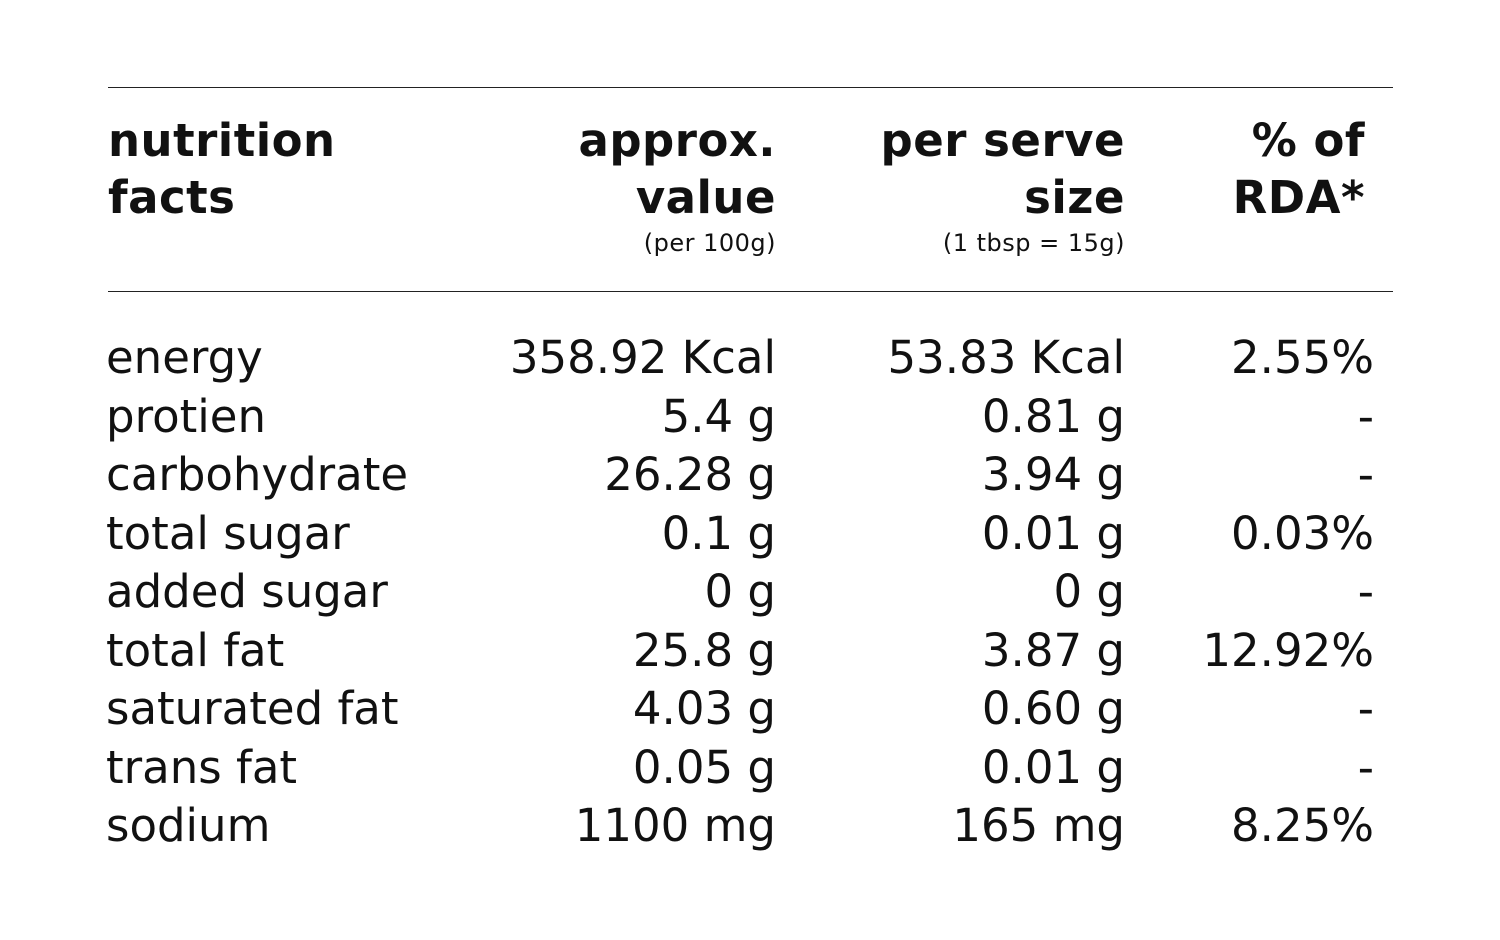 The width and height of the screenshot is (1500, 940). Describe the element at coordinates (1299, 169) in the screenshot. I see `header-percent-rda: % of RDA*` at that location.